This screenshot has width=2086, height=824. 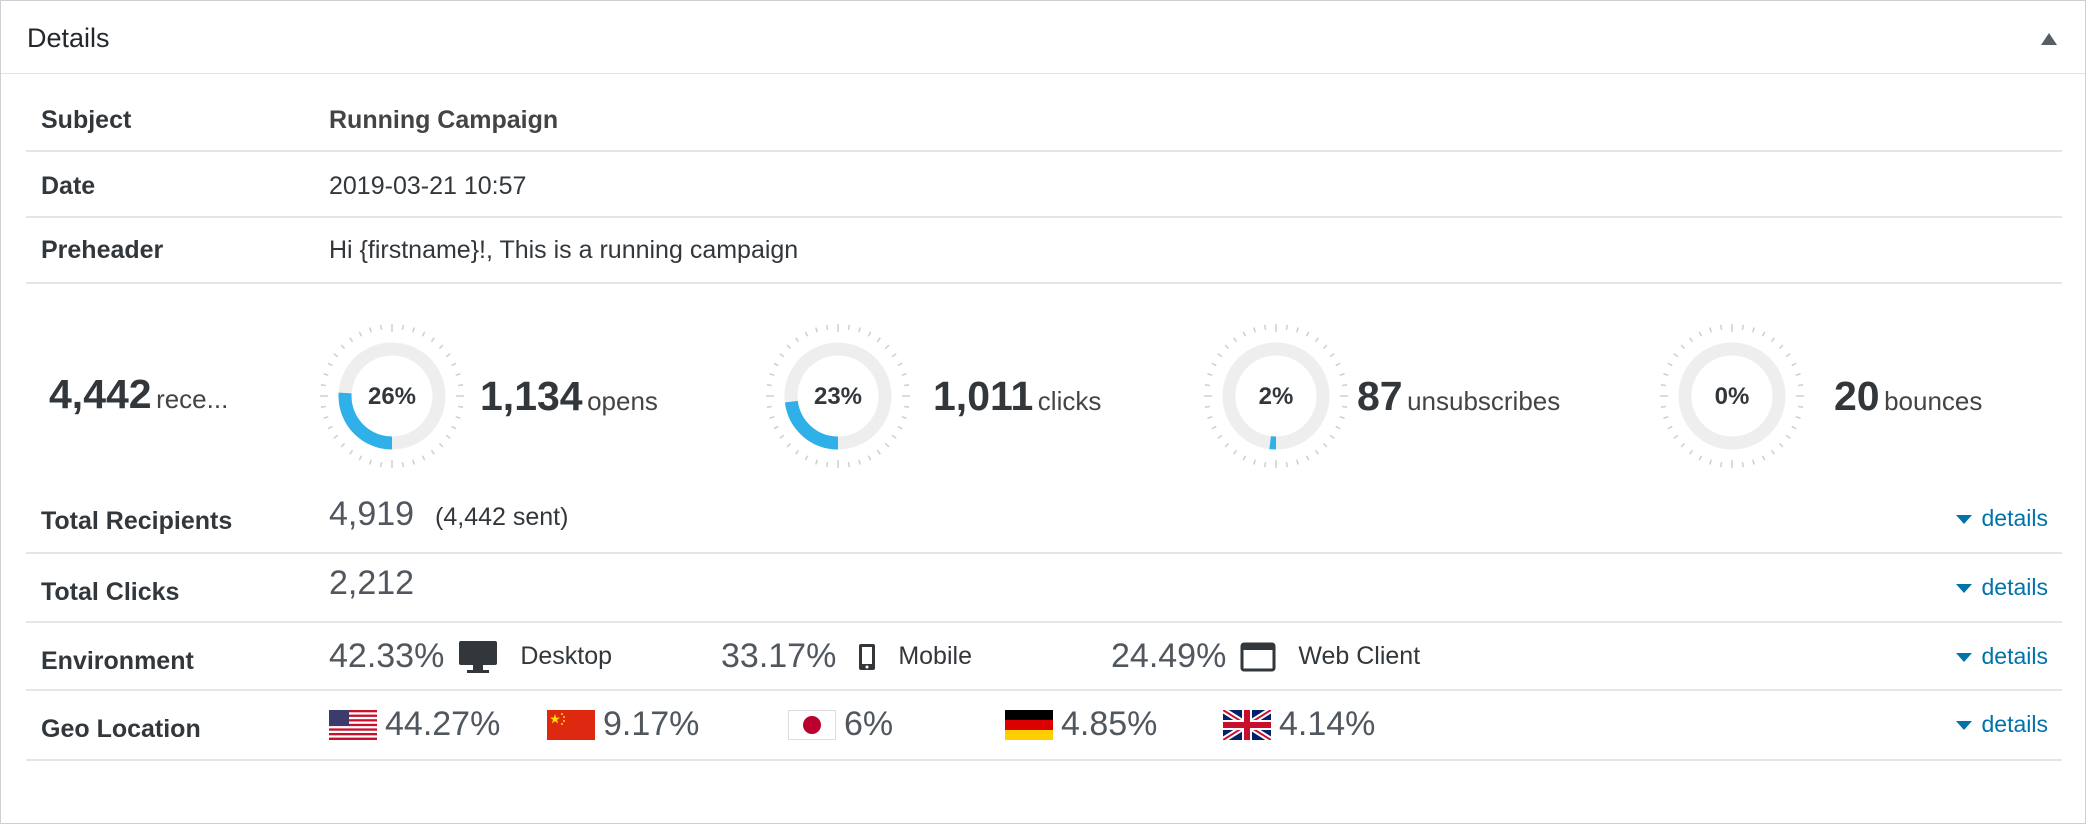 I want to click on env-item-webclient: 24.49% Web Client, so click(x=1265, y=656).